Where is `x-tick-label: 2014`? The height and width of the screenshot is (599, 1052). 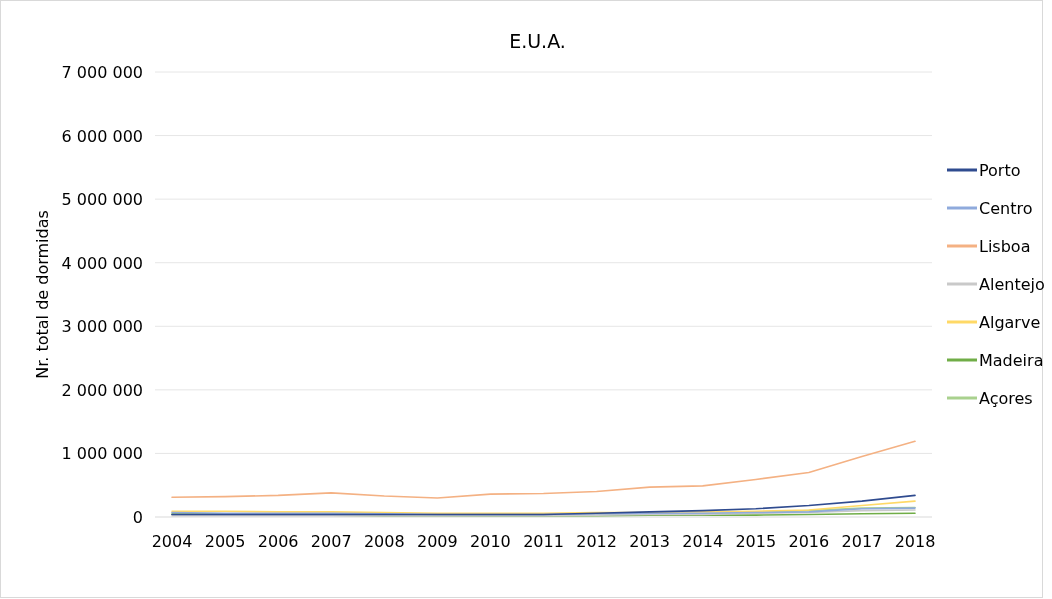 x-tick-label: 2014 is located at coordinates (703, 541).